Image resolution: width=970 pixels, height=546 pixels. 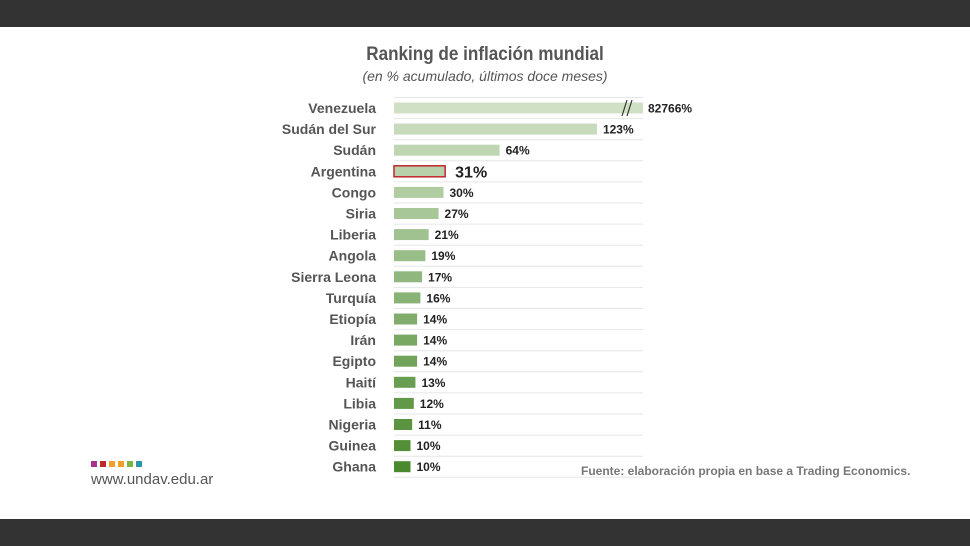 What do you see at coordinates (359, 403) in the screenshot?
I see `category-label: Libia` at bounding box center [359, 403].